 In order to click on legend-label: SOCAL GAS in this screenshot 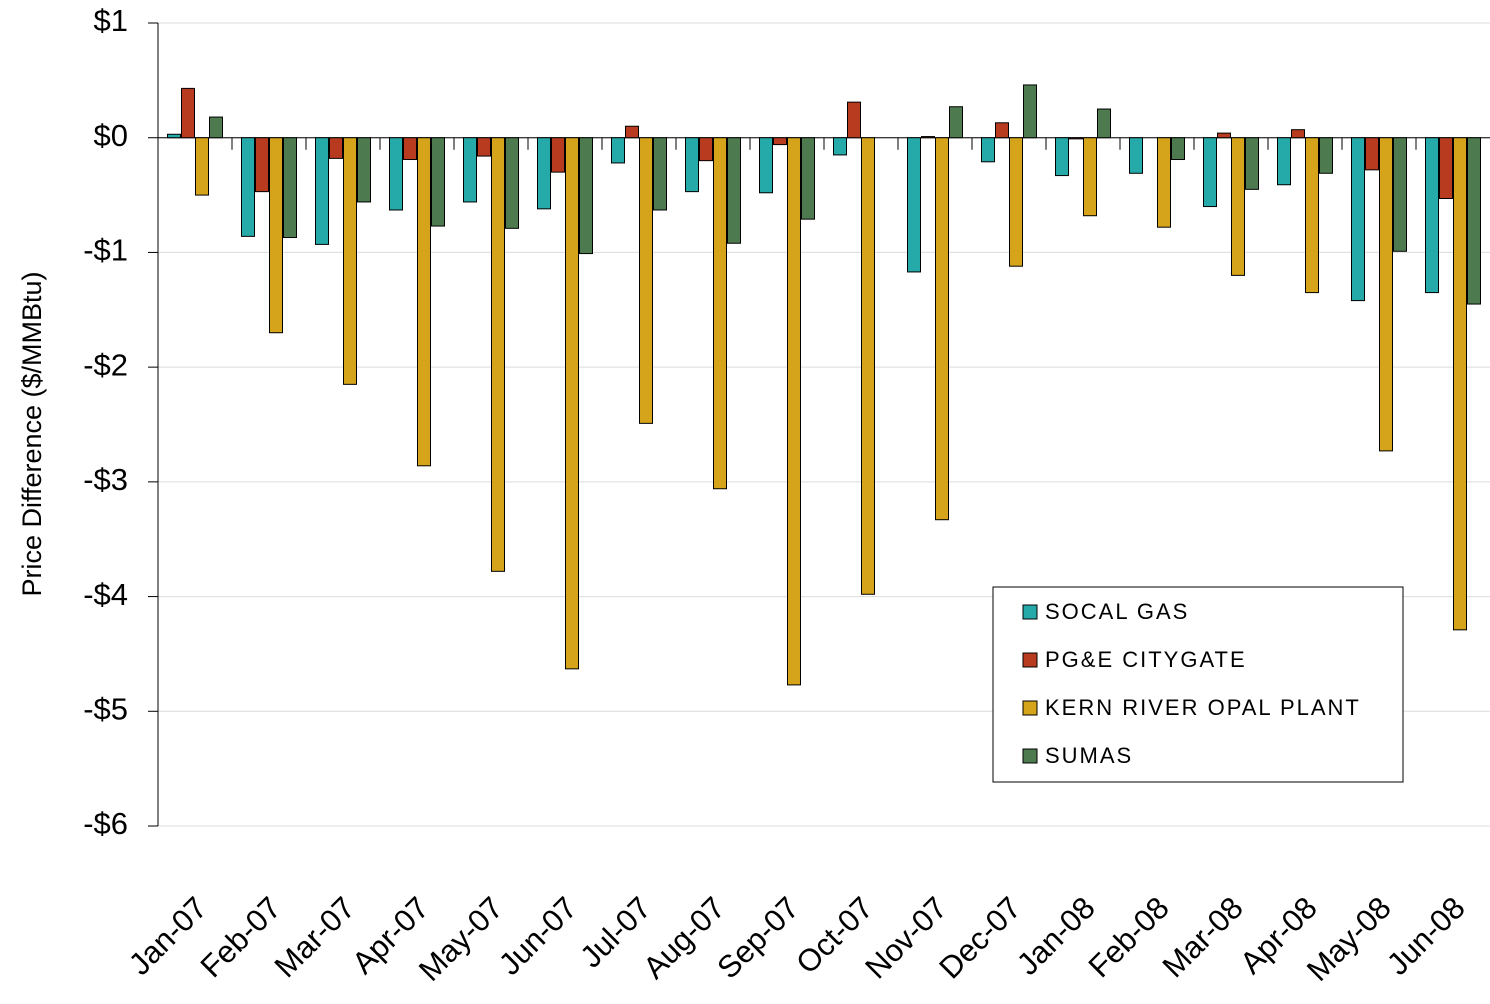, I will do `click(1117, 611)`.